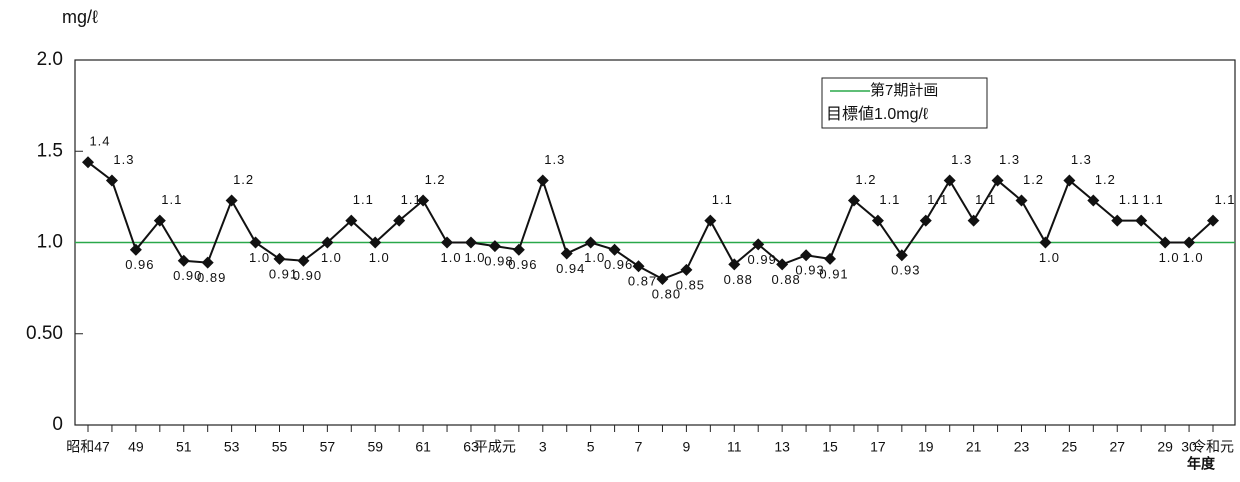  I want to click on x-tick-label: 令和元, so click(1213, 447).